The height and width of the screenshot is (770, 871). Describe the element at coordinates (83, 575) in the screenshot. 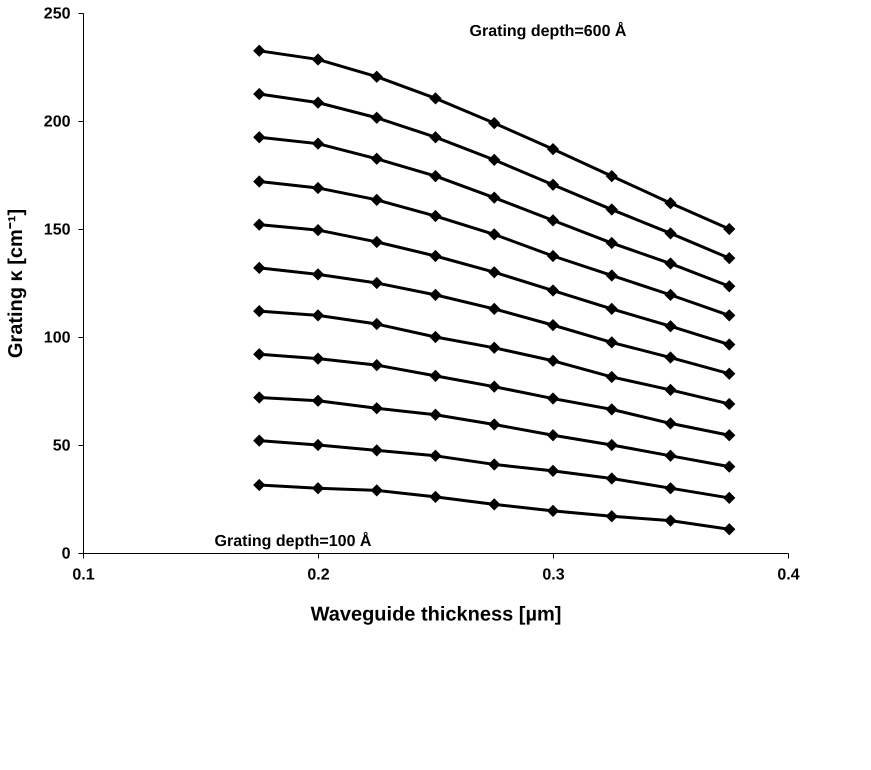

I see `x-tick-label: 0.1` at that location.